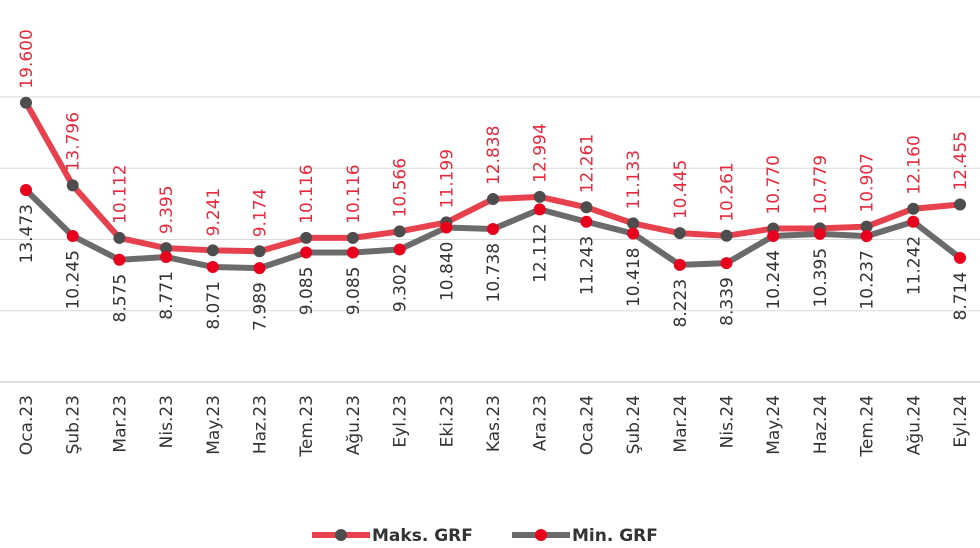  Describe the element at coordinates (634, 277) in the screenshot. I see `data-label: 10.418` at that location.